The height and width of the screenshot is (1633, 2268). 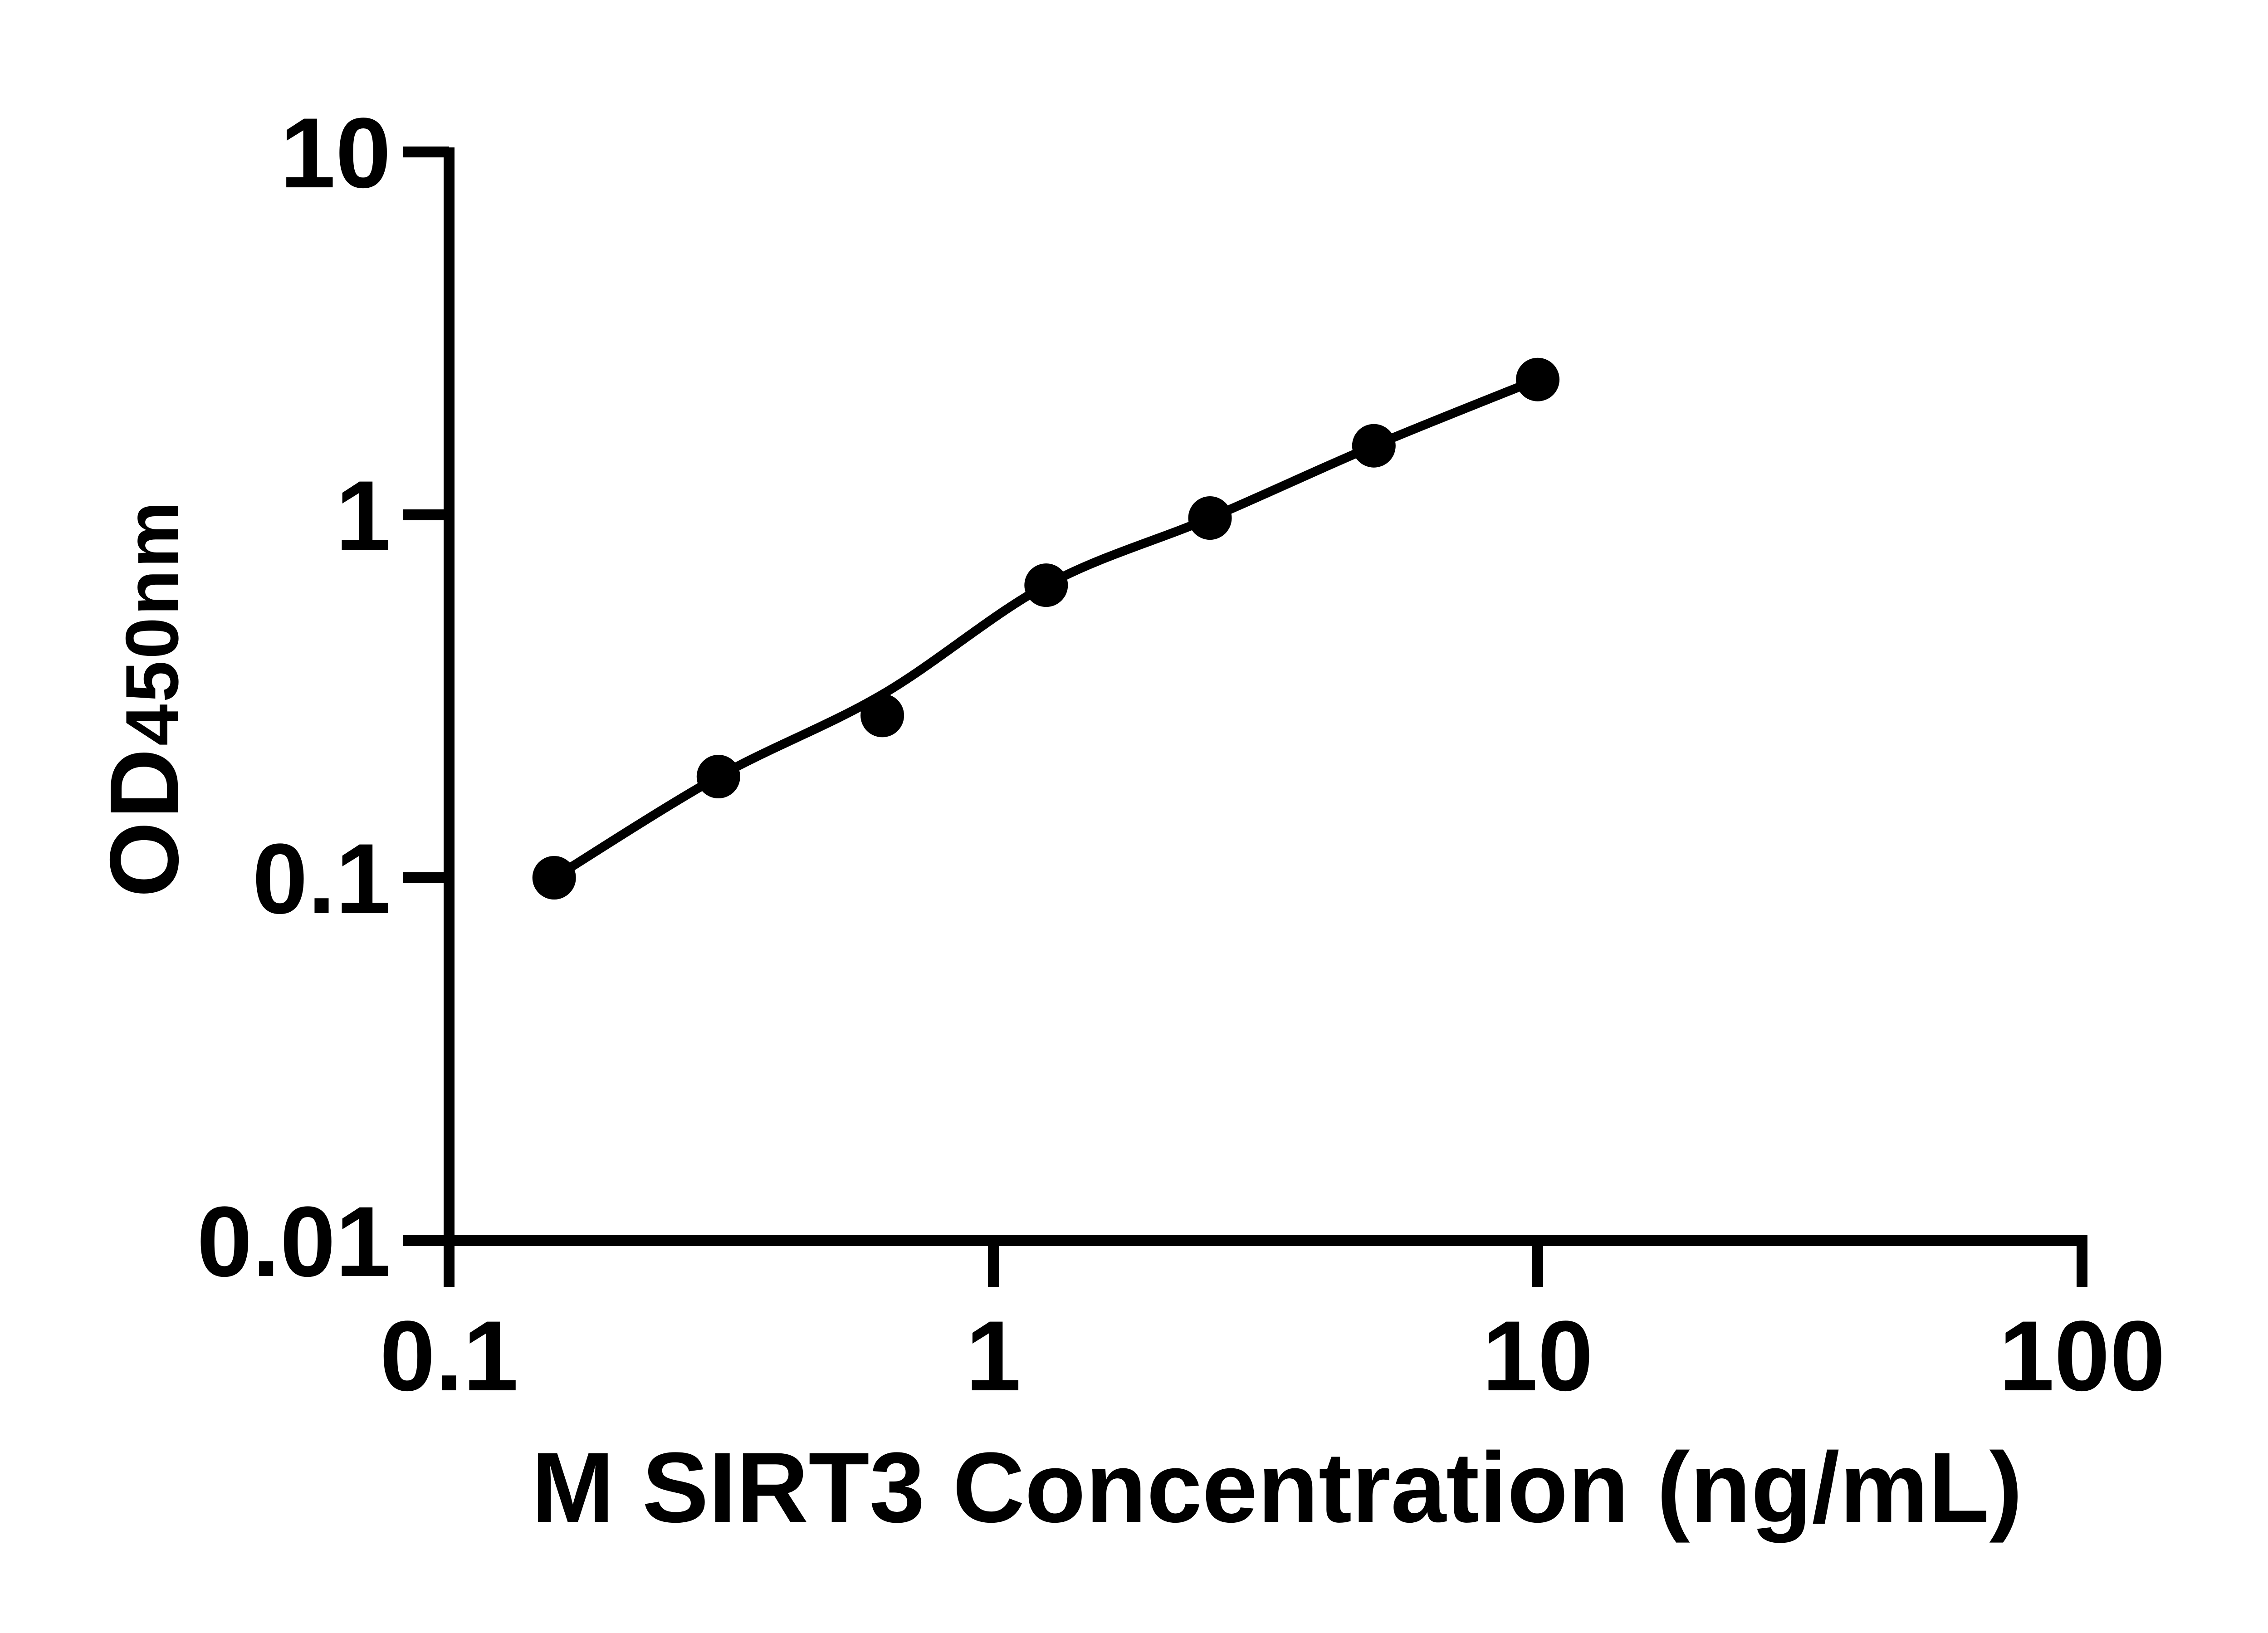 I want to click on x-tick-label: 0.1, so click(x=449, y=1356).